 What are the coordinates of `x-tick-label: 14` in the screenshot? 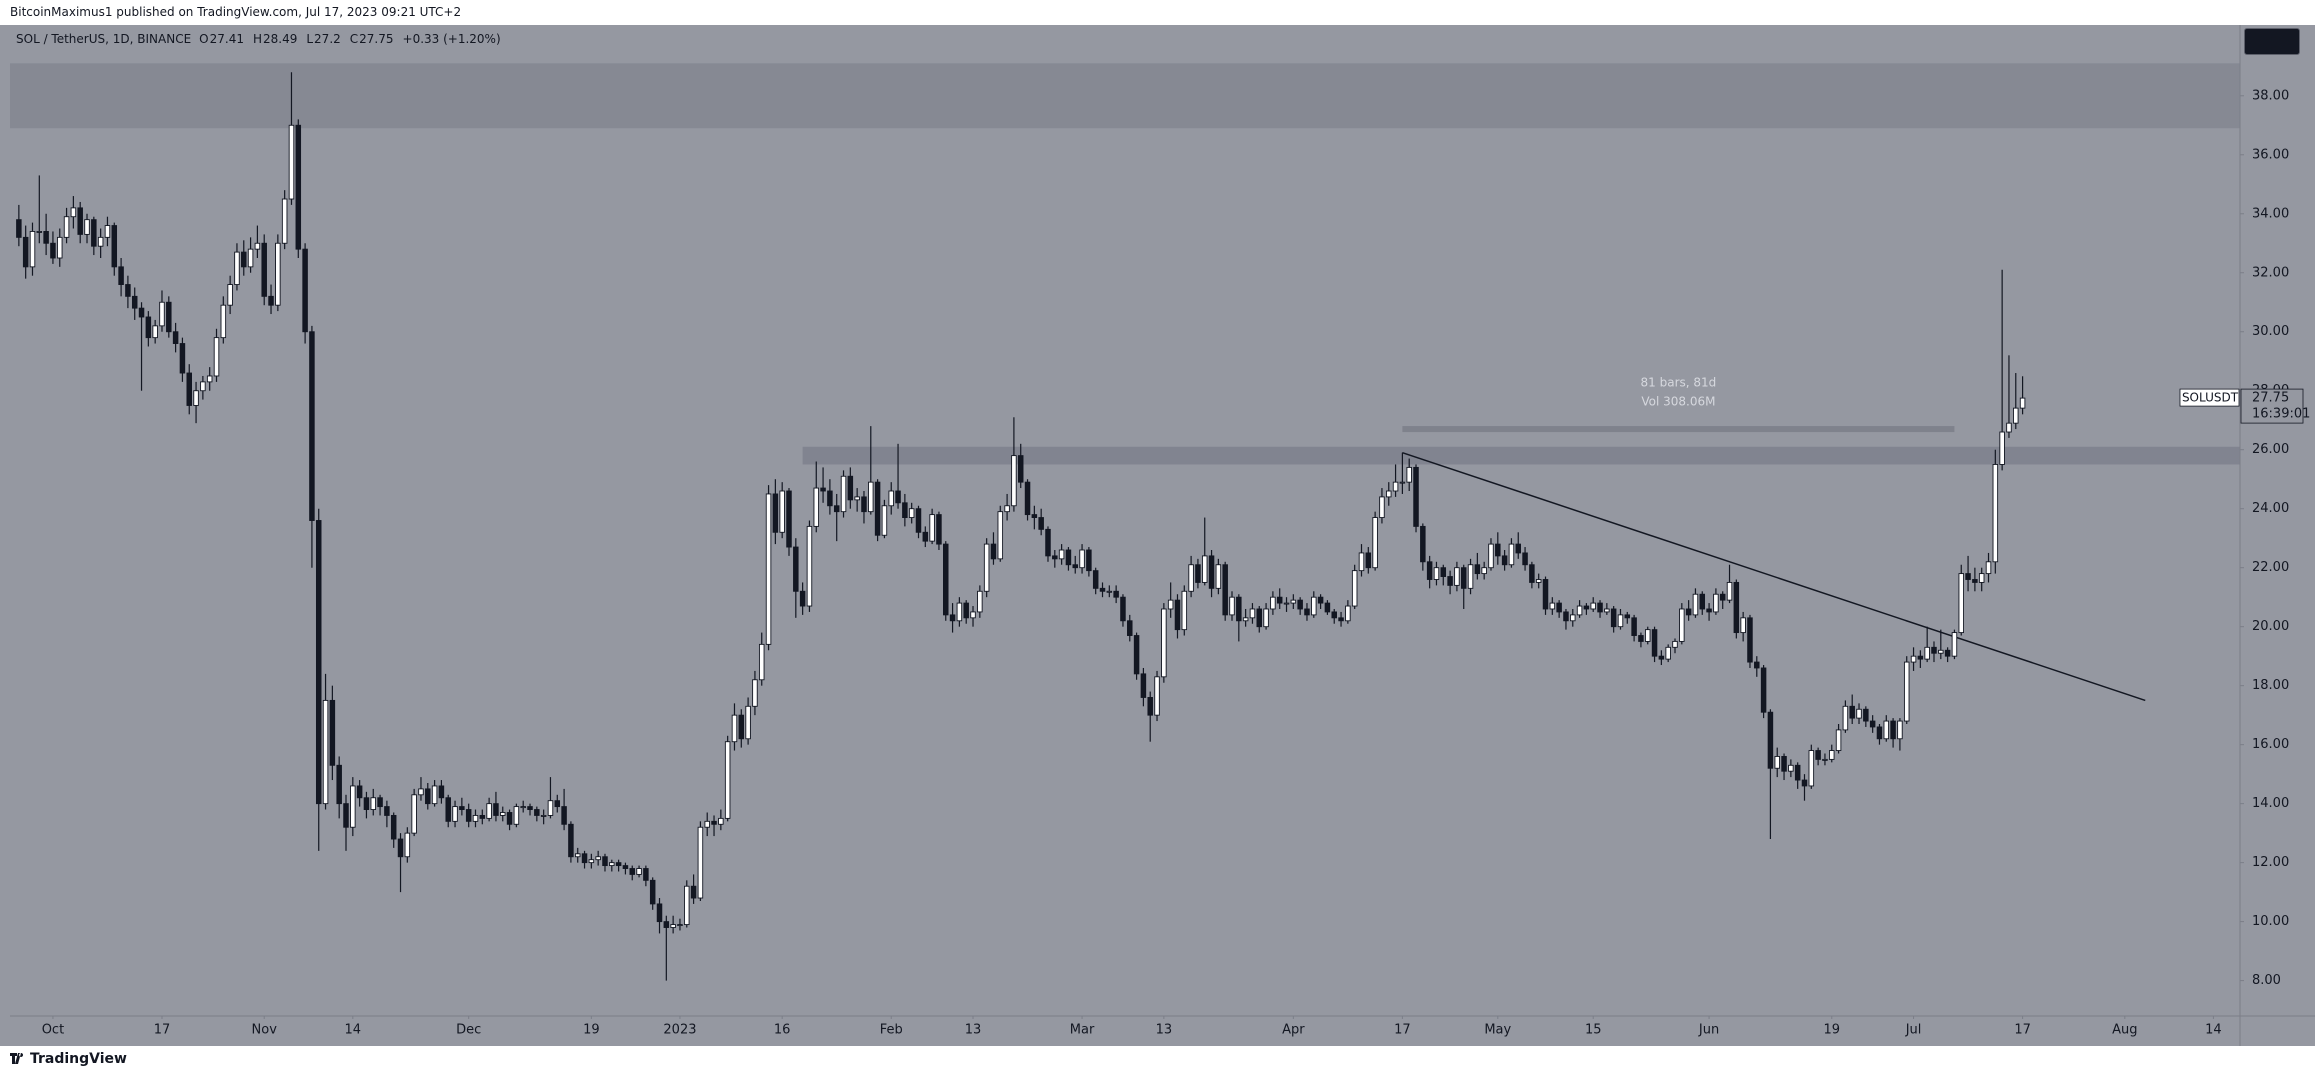 It's located at (2213, 1030).